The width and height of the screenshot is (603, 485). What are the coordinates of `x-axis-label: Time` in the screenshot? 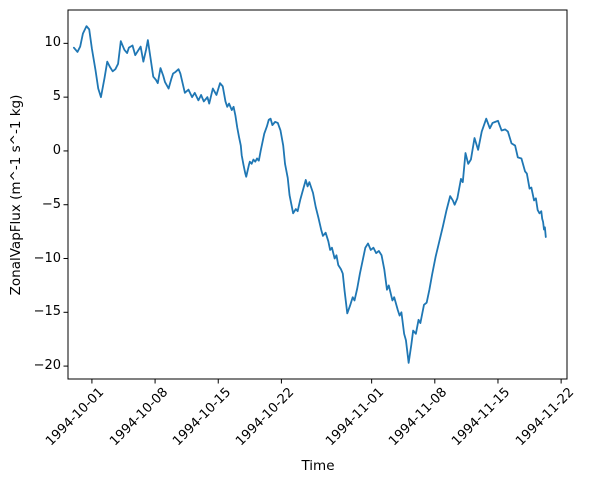 It's located at (318, 466).